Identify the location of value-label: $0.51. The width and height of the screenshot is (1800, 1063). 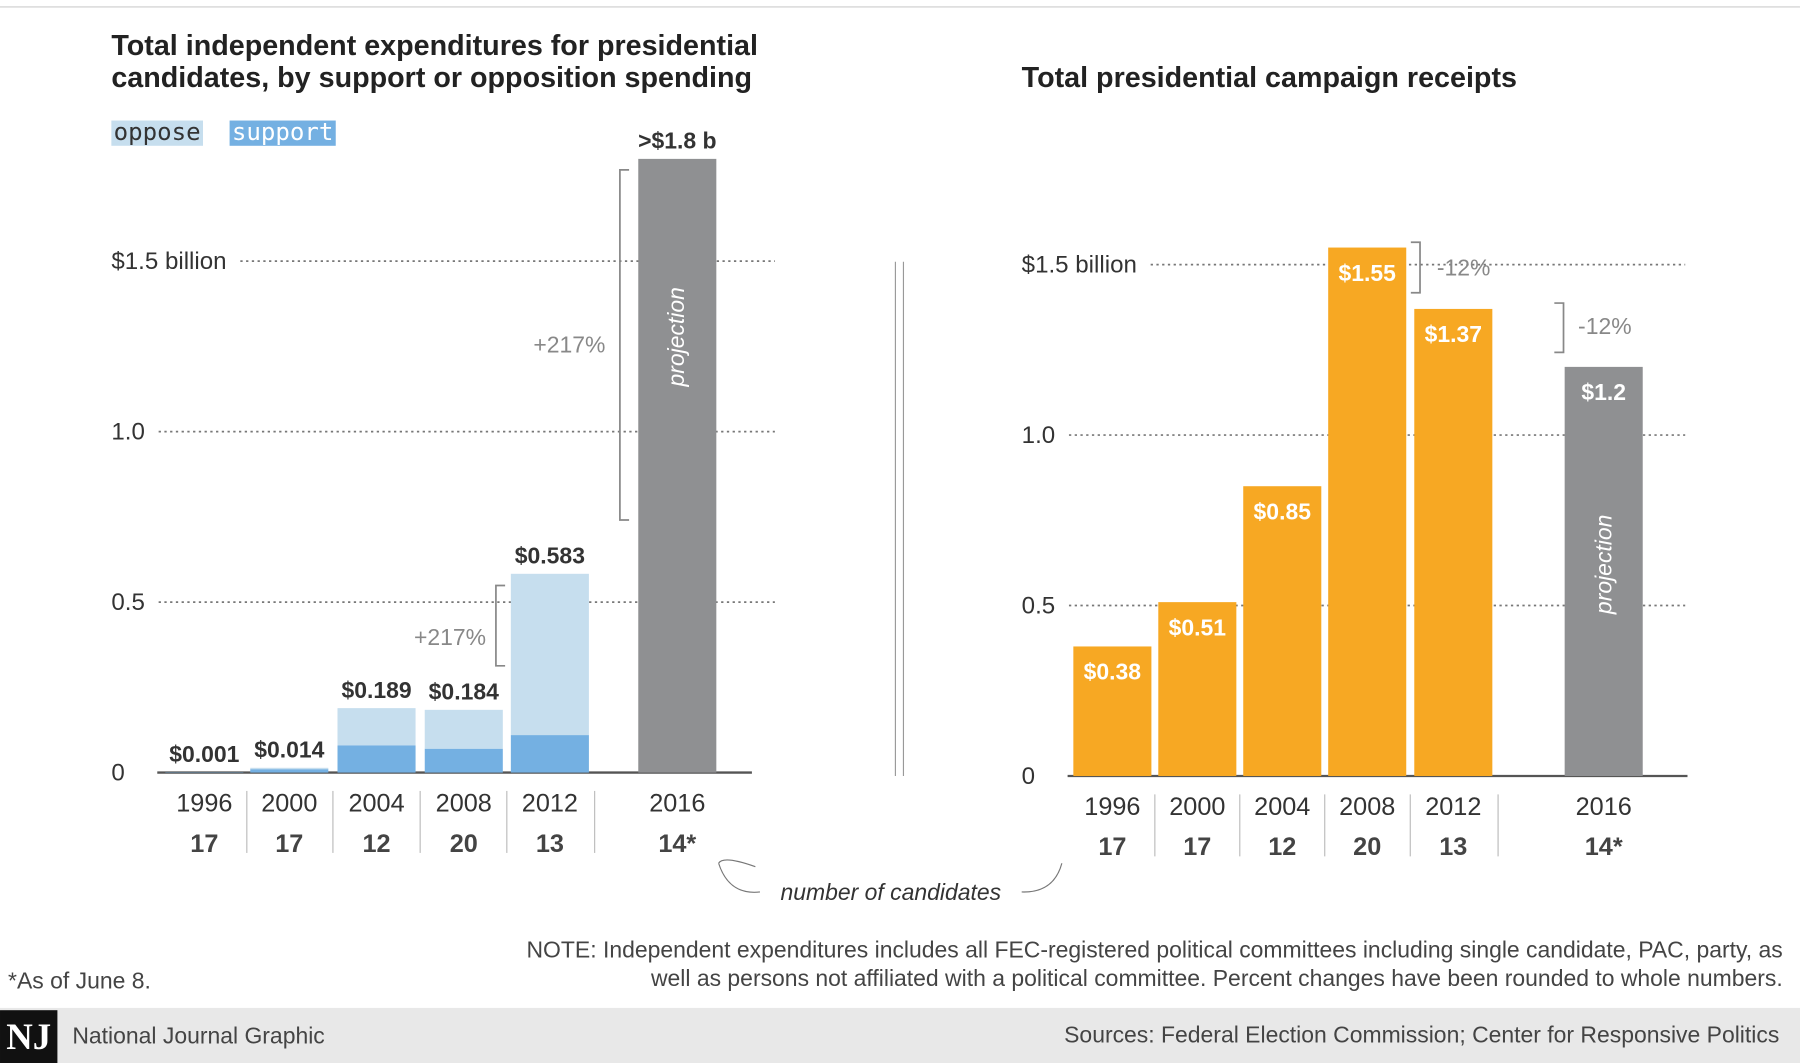
(1198, 627).